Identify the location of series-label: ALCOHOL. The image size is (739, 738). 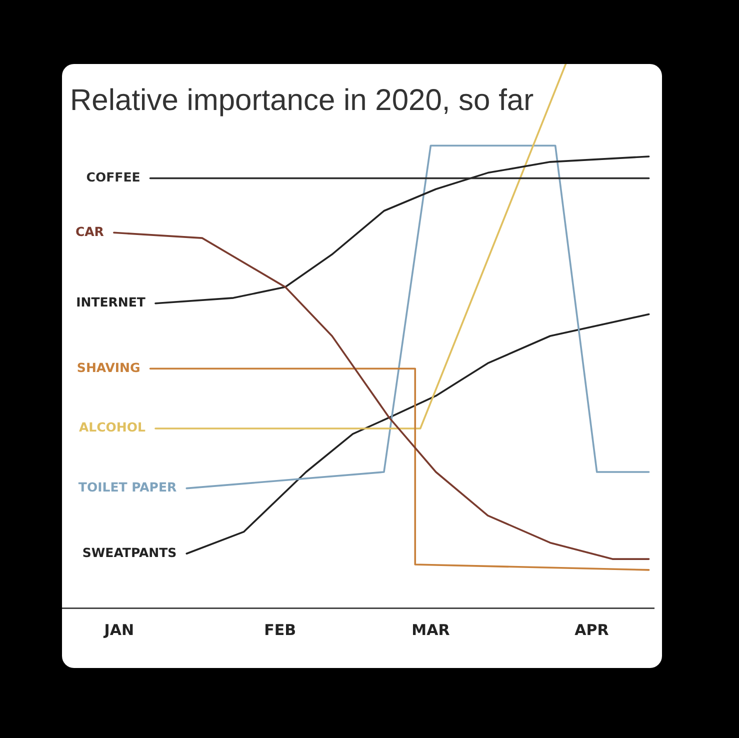
(112, 427).